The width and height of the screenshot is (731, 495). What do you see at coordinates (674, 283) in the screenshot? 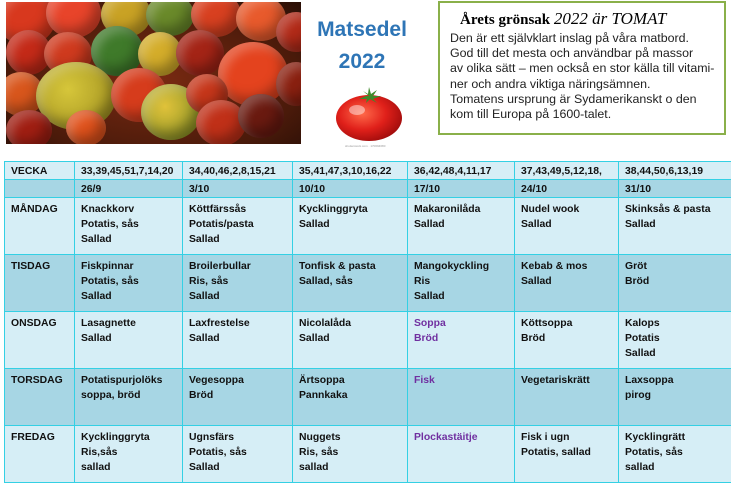
I see `meal-cell: Gröt Bröd` at bounding box center [674, 283].